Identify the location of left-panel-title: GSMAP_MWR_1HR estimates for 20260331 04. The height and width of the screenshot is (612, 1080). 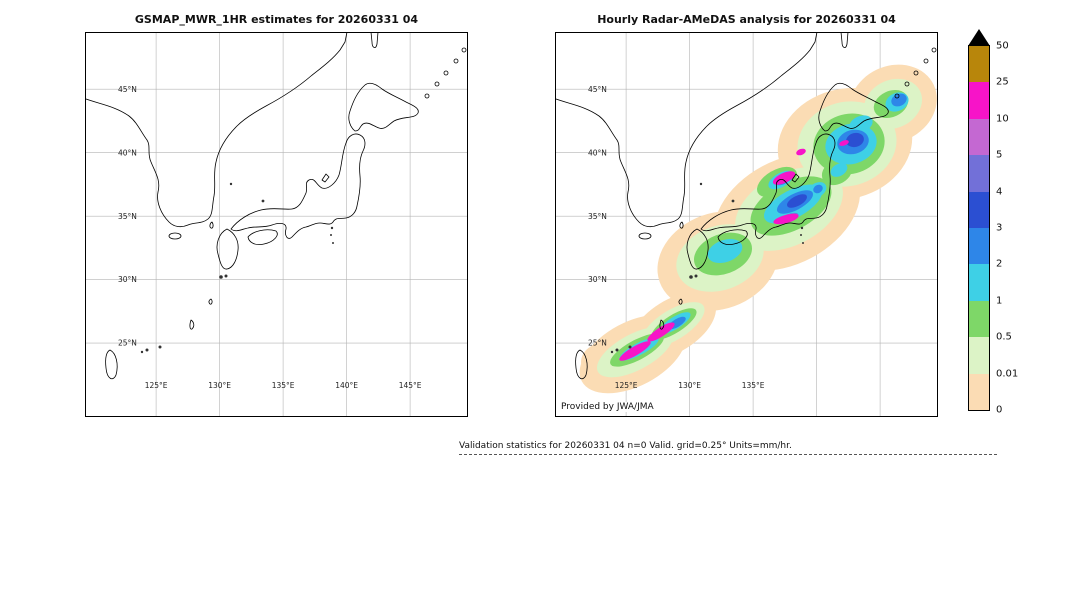
(276, 19).